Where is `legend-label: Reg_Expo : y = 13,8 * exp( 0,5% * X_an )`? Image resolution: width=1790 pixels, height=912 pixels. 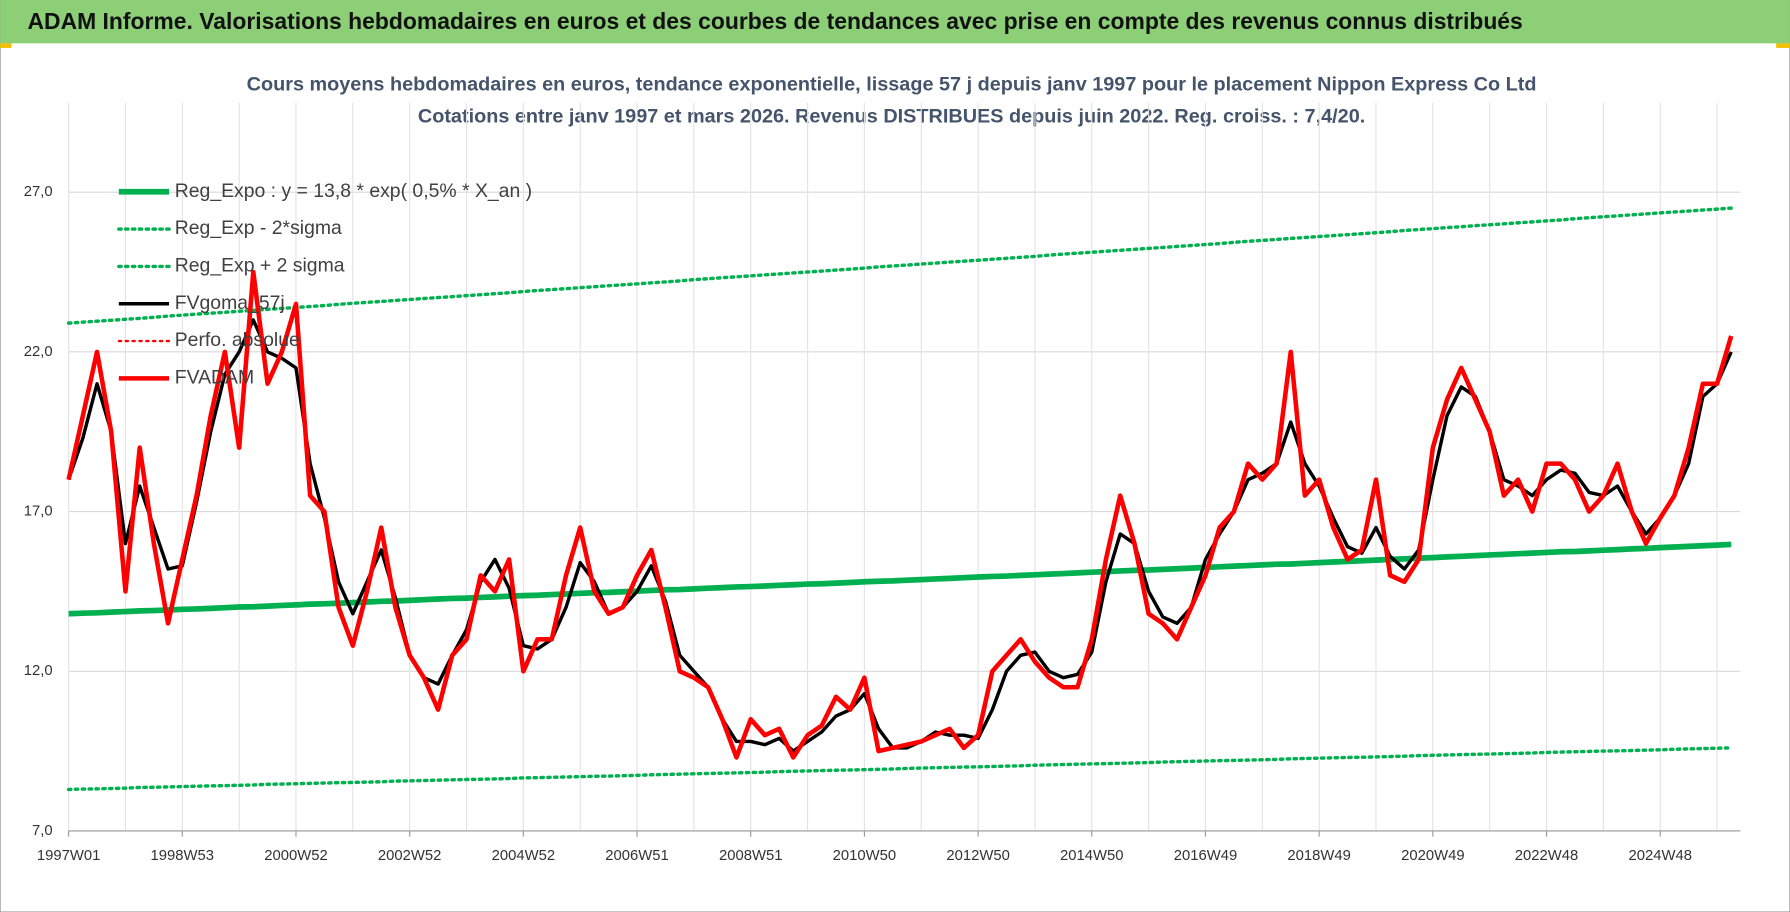 legend-label: Reg_Expo : y = 13,8 * exp( 0,5% * X_an ) is located at coordinates (353, 191).